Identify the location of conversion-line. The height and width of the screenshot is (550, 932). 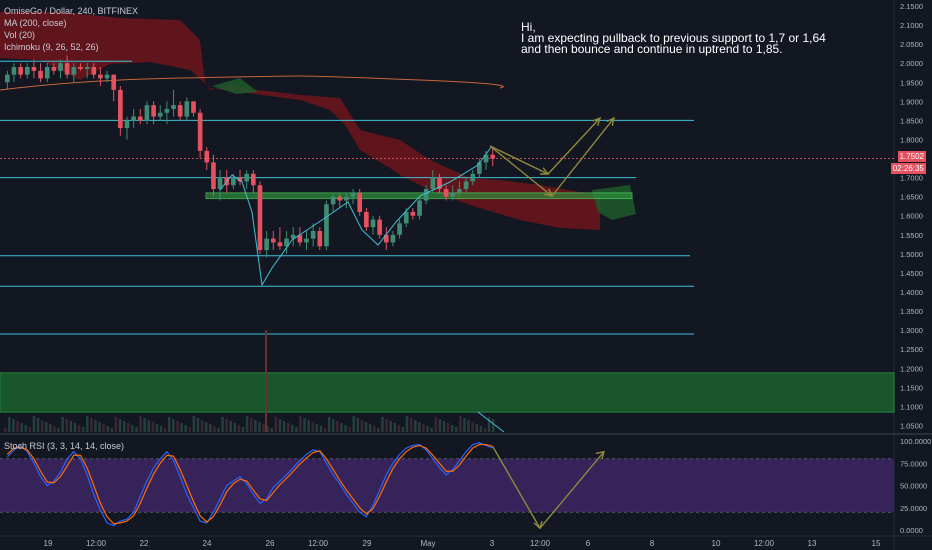
(356, 216).